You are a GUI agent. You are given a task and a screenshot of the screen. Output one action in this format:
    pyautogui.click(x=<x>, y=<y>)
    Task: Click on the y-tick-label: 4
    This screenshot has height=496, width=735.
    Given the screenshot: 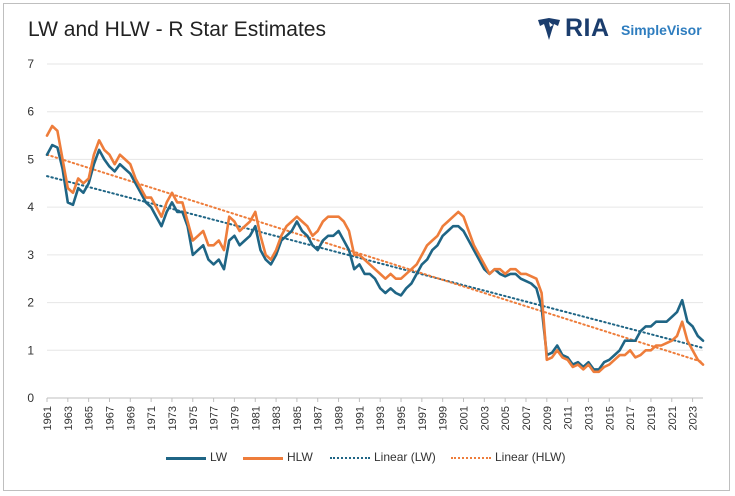 What is the action you would take?
    pyautogui.click(x=30, y=207)
    